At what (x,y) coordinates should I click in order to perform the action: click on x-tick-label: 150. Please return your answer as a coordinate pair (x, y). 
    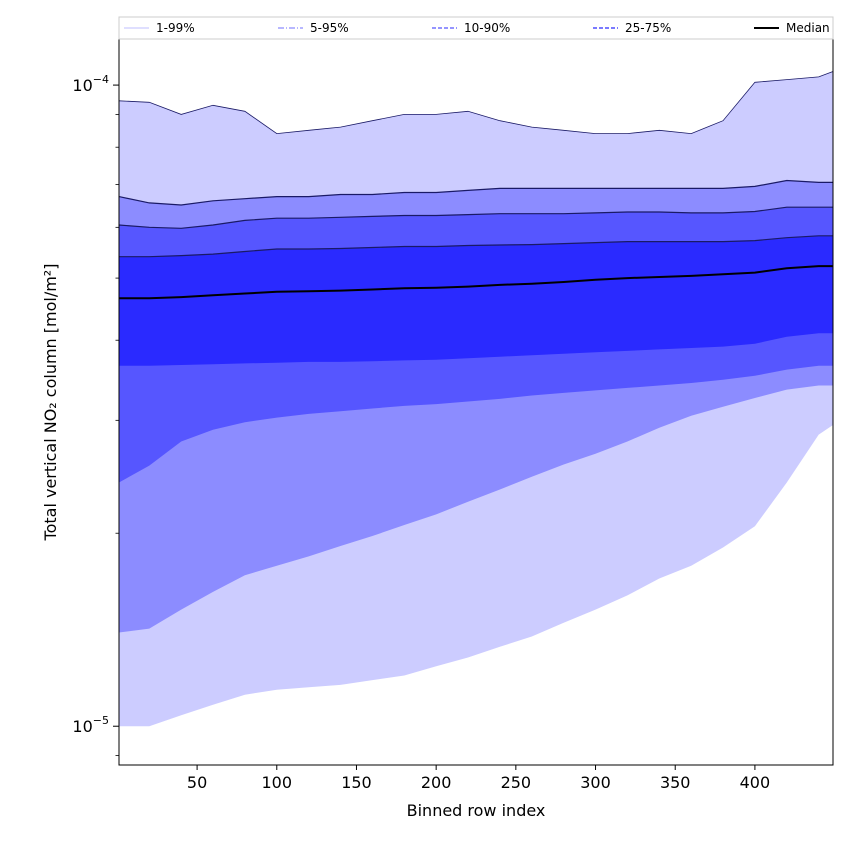
    Looking at the image, I should click on (356, 782).